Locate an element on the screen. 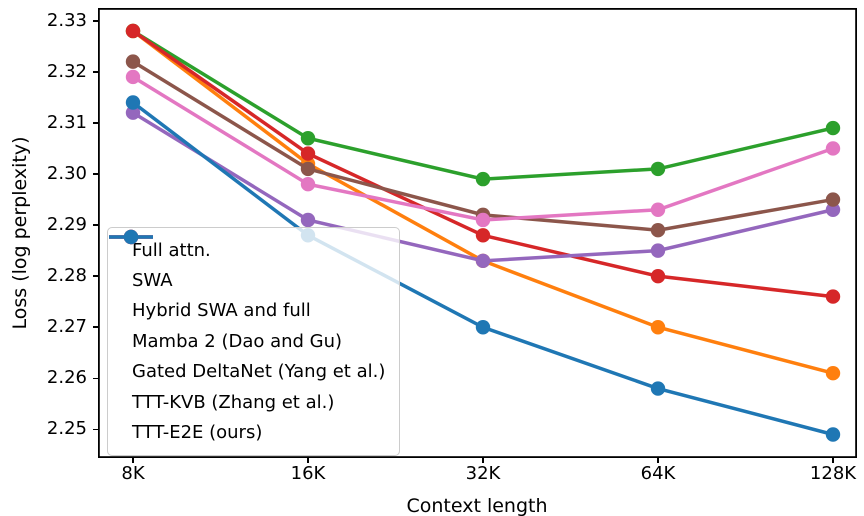 The height and width of the screenshot is (516, 864). y-tick-label: 2.28 is located at coordinates (66, 276).